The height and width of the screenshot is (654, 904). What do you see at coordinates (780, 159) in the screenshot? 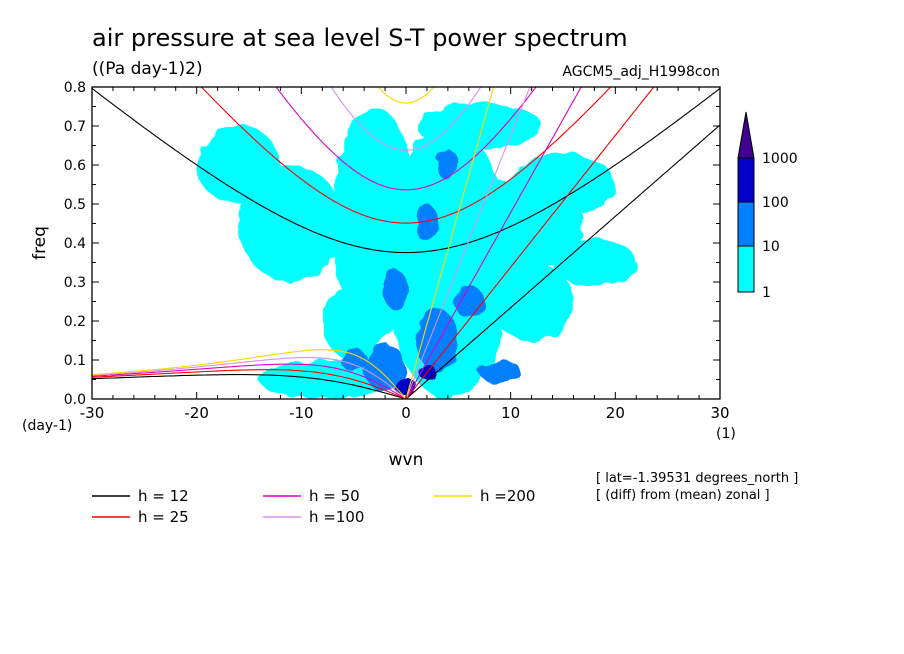
I see `colorbar-label: 1000` at bounding box center [780, 159].